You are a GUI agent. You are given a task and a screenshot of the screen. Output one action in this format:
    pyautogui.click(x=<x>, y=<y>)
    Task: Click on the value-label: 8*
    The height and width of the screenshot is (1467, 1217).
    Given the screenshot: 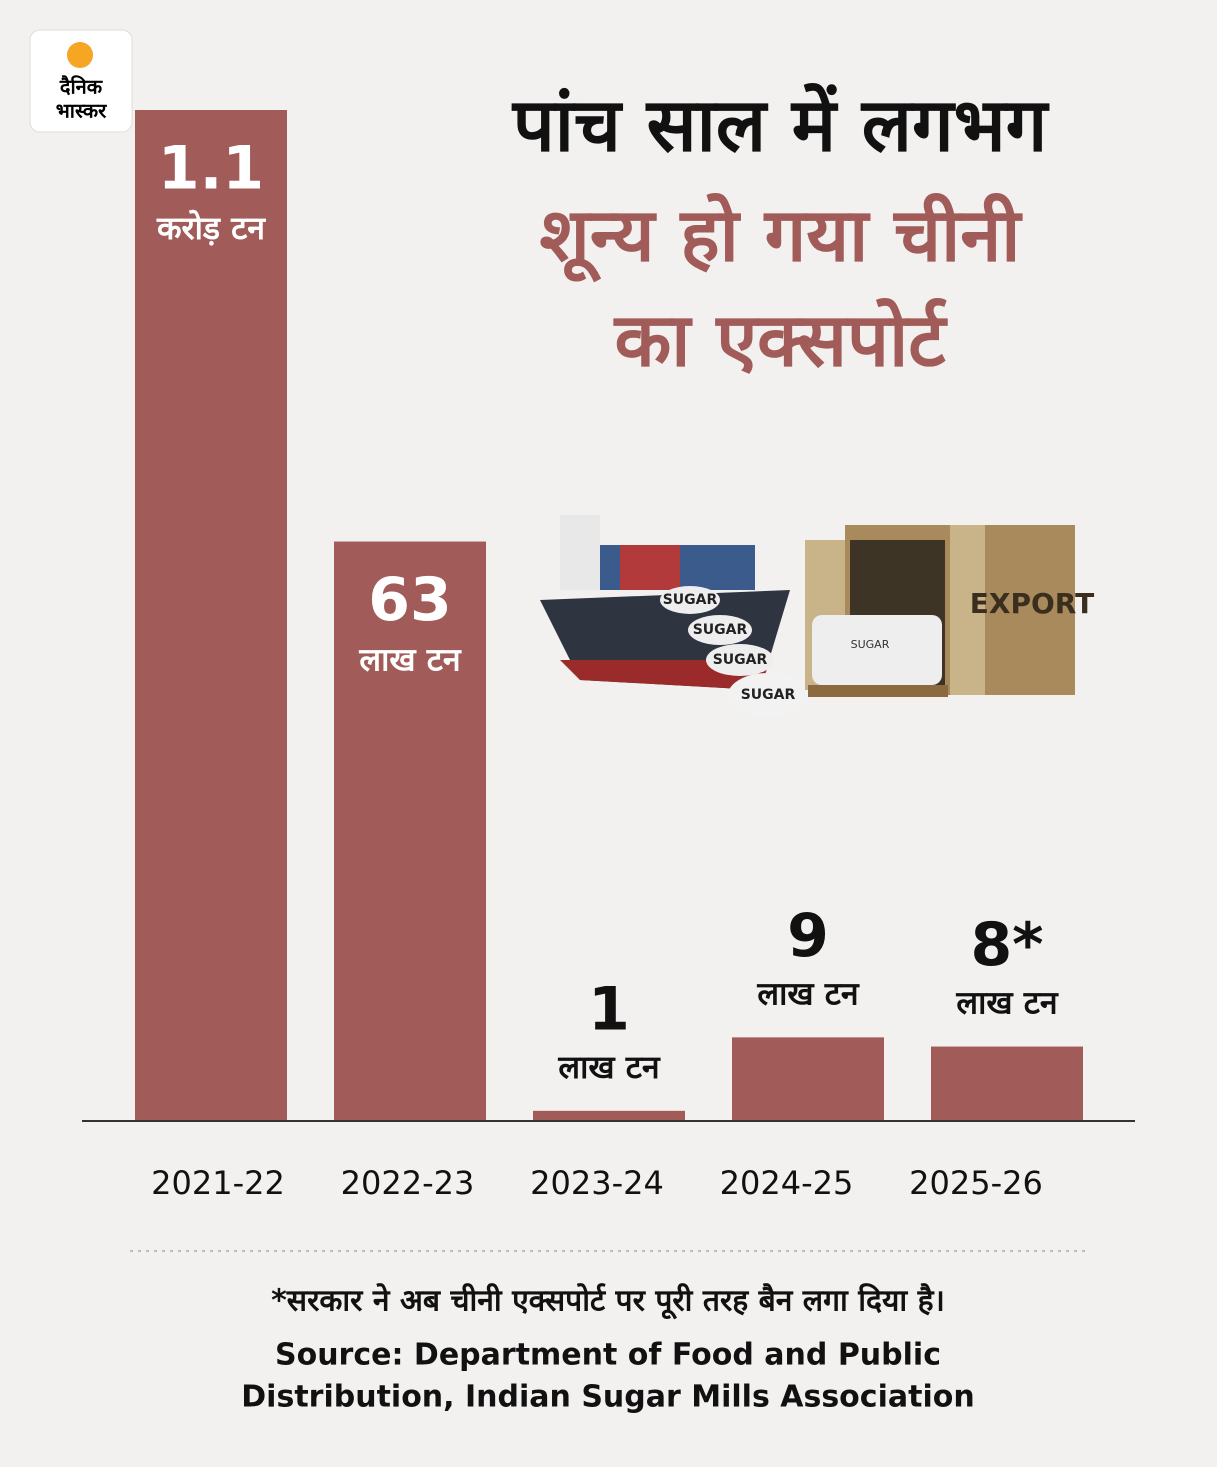 What is the action you would take?
    pyautogui.click(x=1006, y=945)
    